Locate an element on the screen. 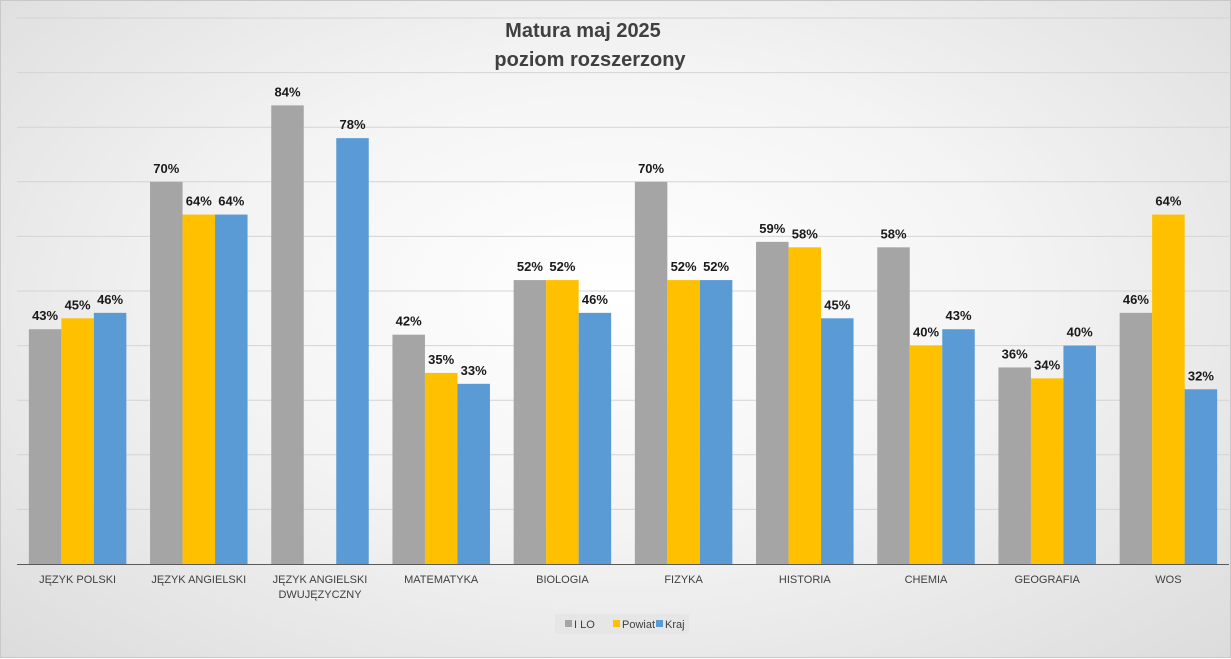 The height and width of the screenshot is (659, 1231). data-label: 42% is located at coordinates (409, 321).